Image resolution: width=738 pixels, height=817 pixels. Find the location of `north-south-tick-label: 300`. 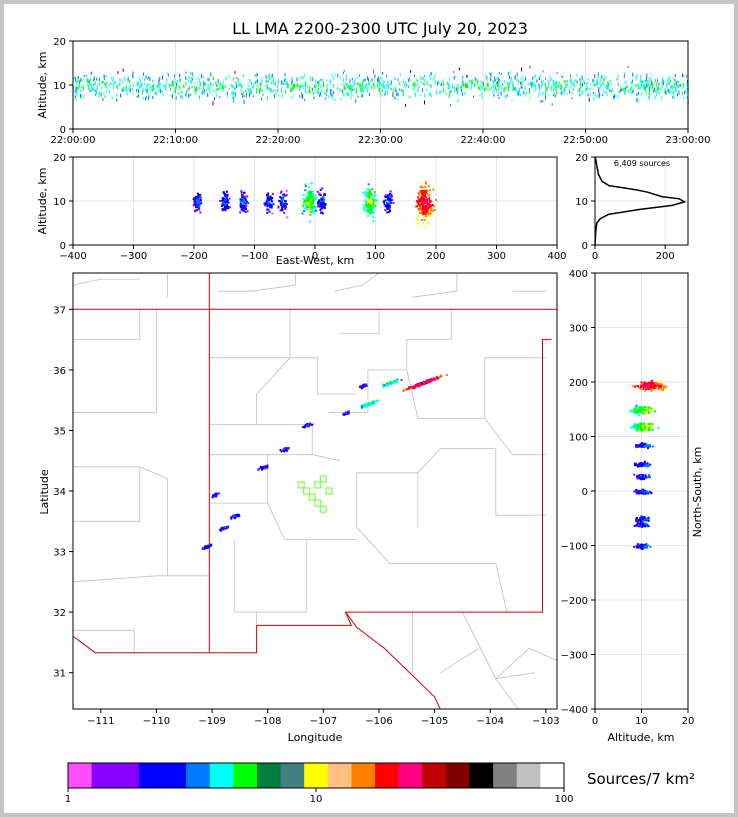

north-south-tick-label: 300 is located at coordinates (578, 329).